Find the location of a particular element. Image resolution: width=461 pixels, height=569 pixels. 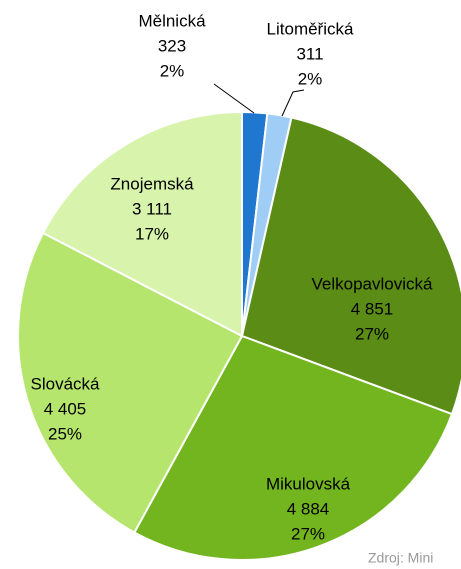

slice-value: 4 405 is located at coordinates (65, 408).